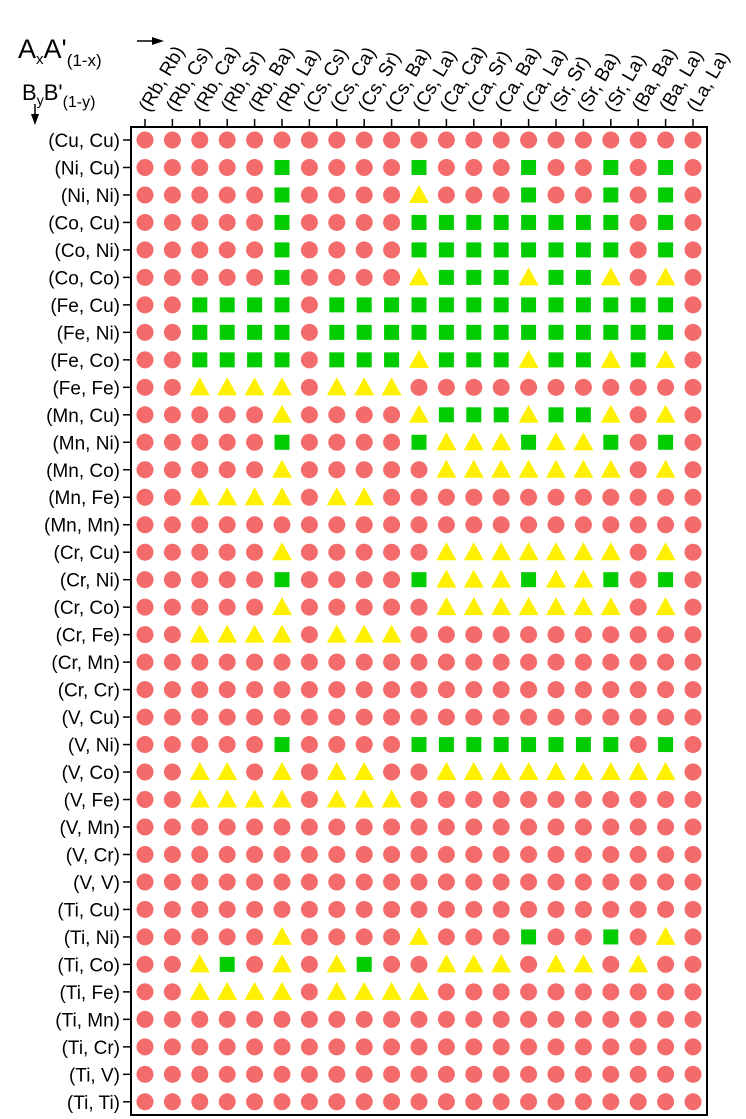 This screenshot has width=746, height=1119. What do you see at coordinates (89, 993) in the screenshot?
I see `y-tick-label: (Ti, Fe)` at bounding box center [89, 993].